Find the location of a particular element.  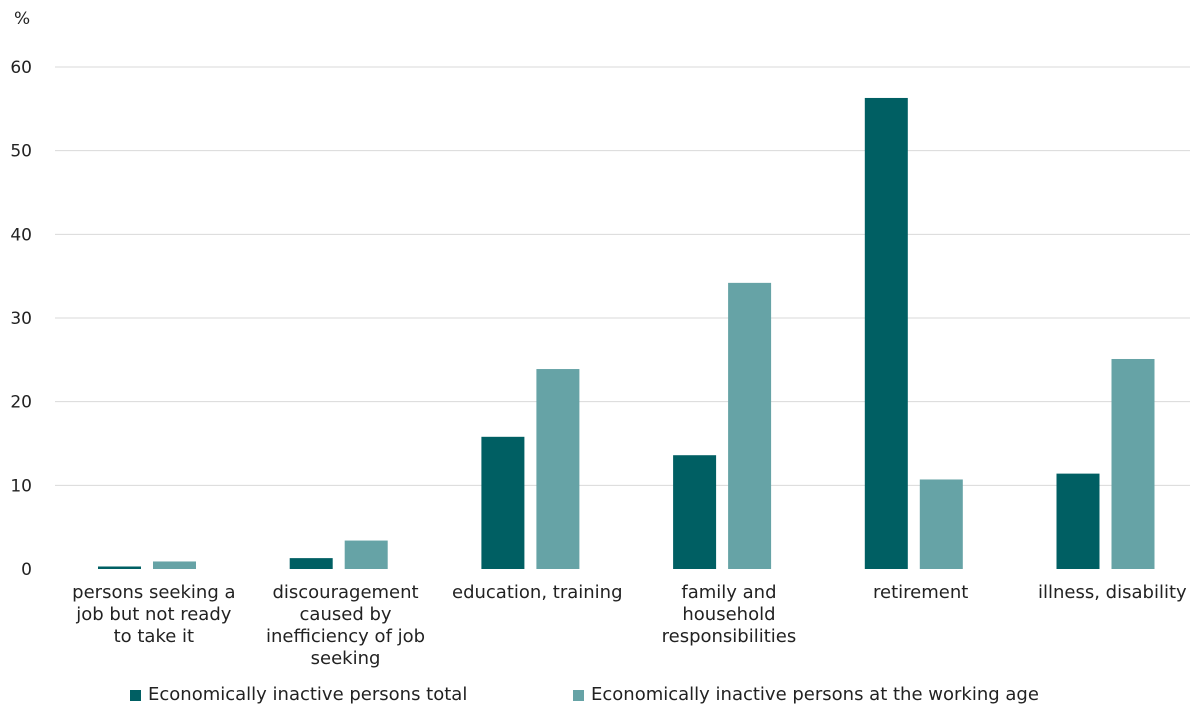

category-label-line: job but not ready is located at coordinates (153, 614).